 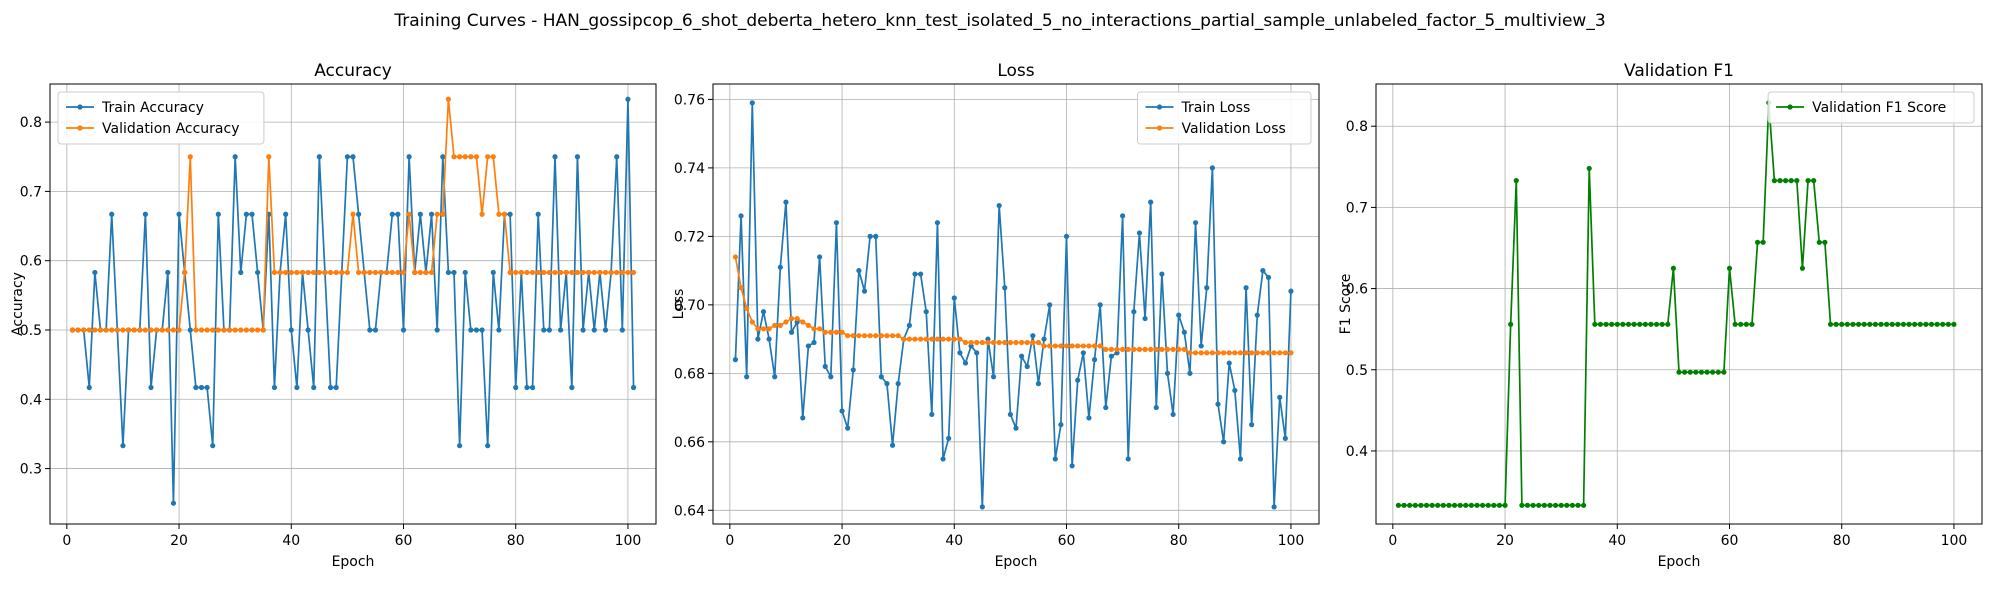 What do you see at coordinates (353, 71) in the screenshot?
I see `chart-title: Accuracy` at bounding box center [353, 71].